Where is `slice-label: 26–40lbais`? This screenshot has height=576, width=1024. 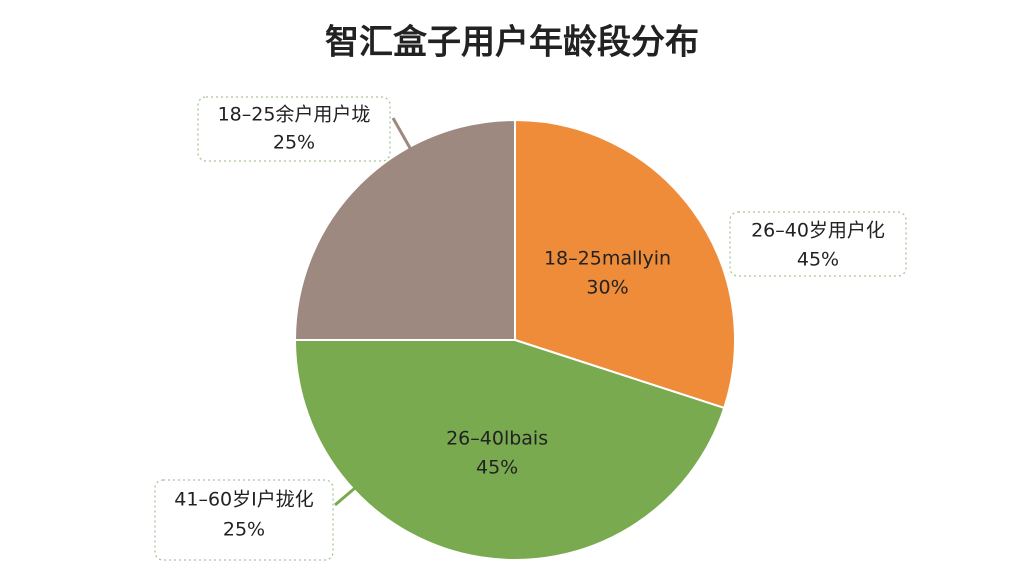 slice-label: 26–40lbais is located at coordinates (497, 438).